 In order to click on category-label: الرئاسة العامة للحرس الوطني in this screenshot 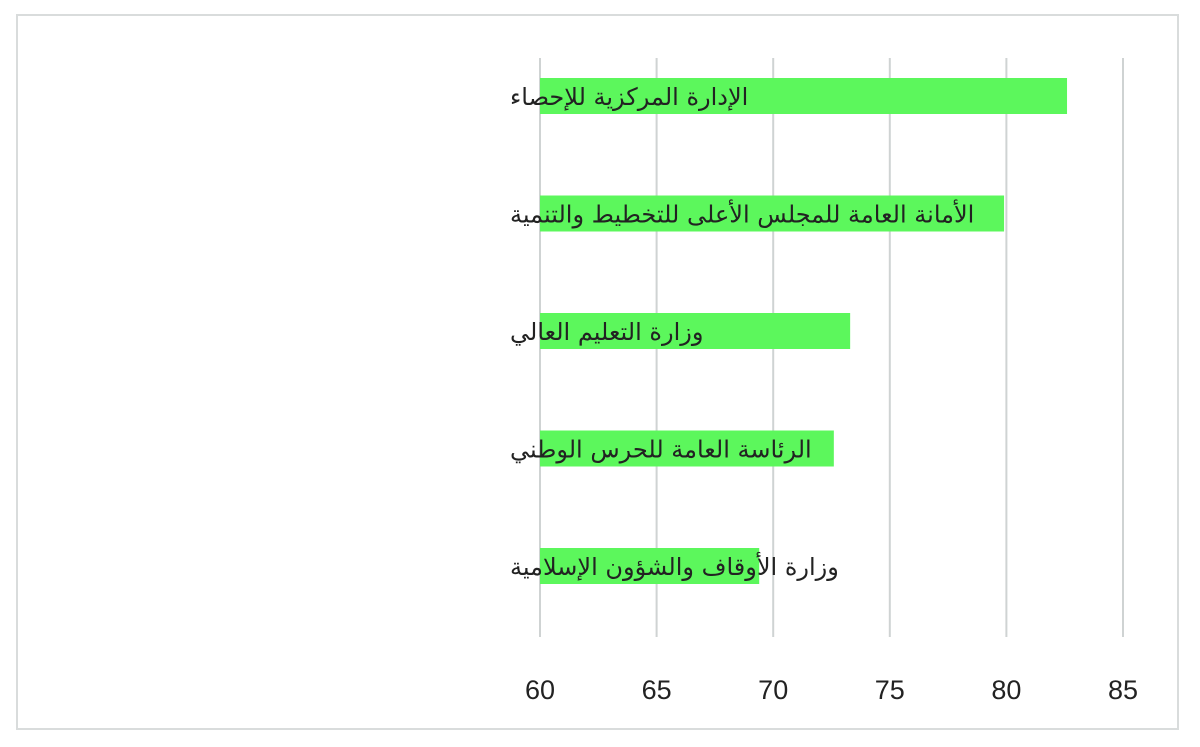, I will do `click(661, 450)`.